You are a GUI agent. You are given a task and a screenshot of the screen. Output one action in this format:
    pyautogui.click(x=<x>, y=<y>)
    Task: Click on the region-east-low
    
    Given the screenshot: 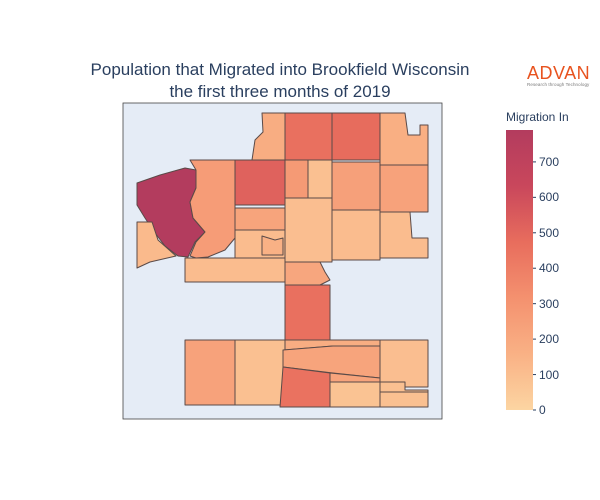 What is the action you would take?
    pyautogui.click(x=404, y=235)
    